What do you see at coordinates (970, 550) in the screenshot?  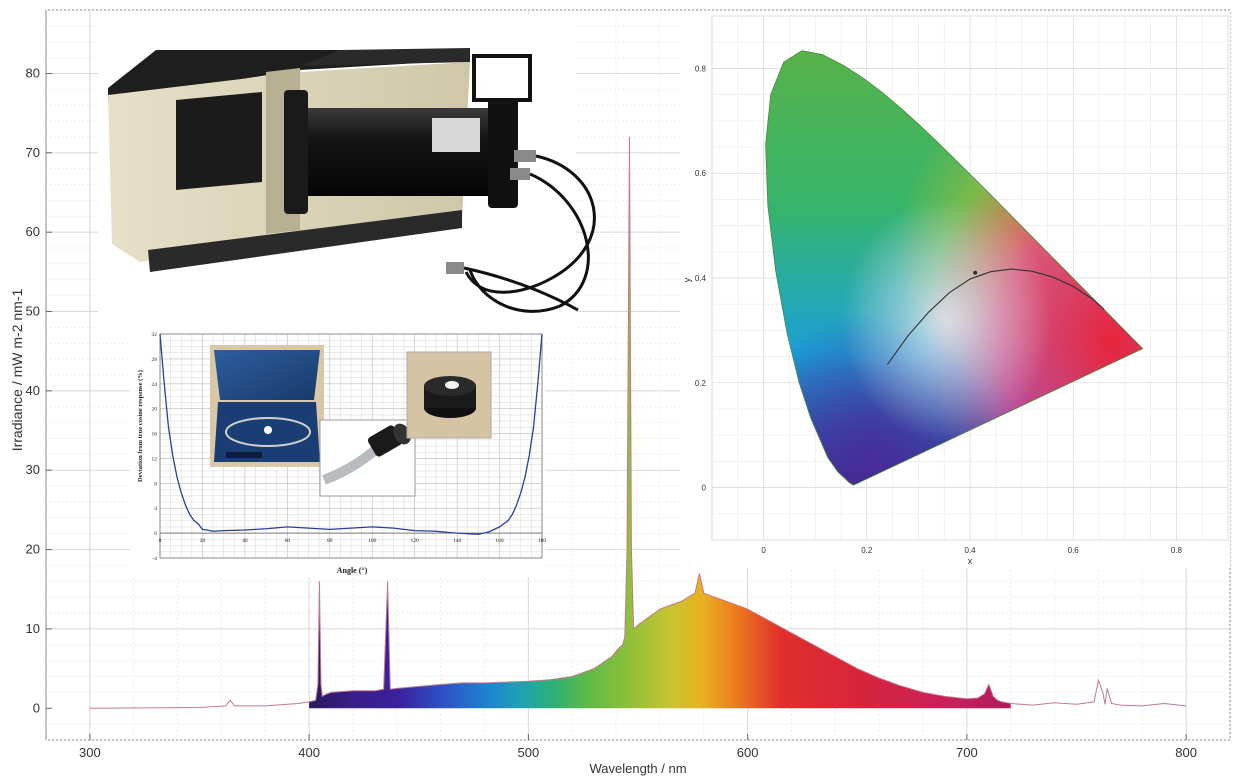 I see `cie-x-tick-label: 0.4` at bounding box center [970, 550].